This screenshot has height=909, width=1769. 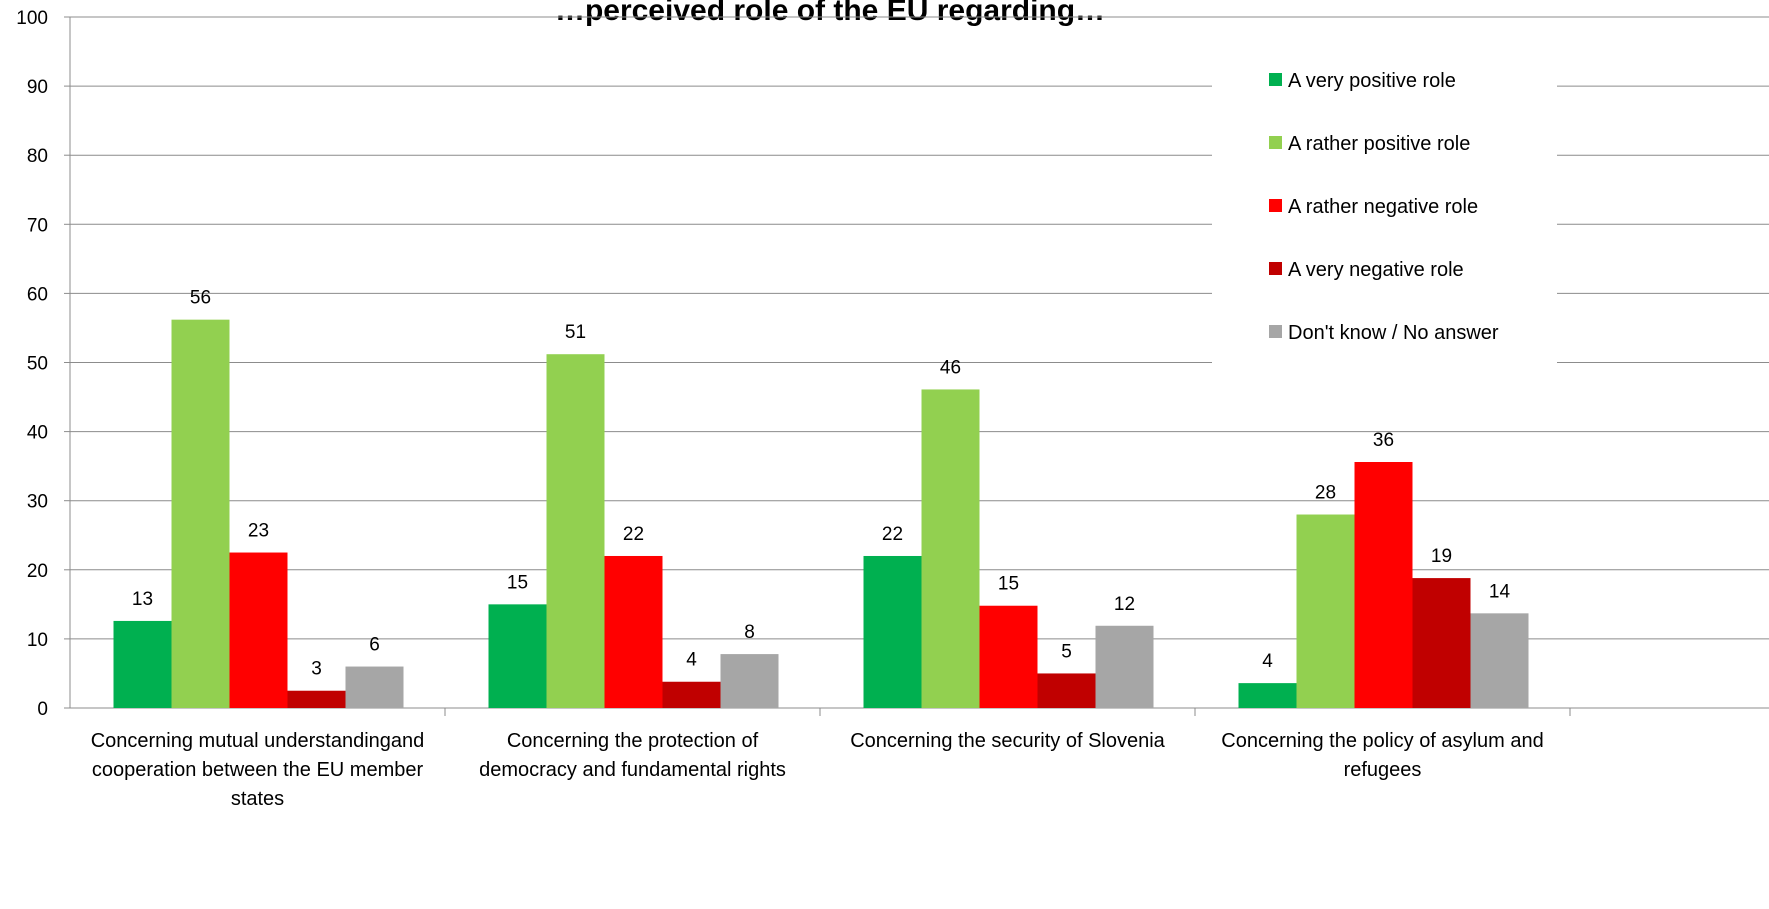 What do you see at coordinates (1007, 741) in the screenshot?
I see `x-category-label: Concerning the security of Slovenia` at bounding box center [1007, 741].